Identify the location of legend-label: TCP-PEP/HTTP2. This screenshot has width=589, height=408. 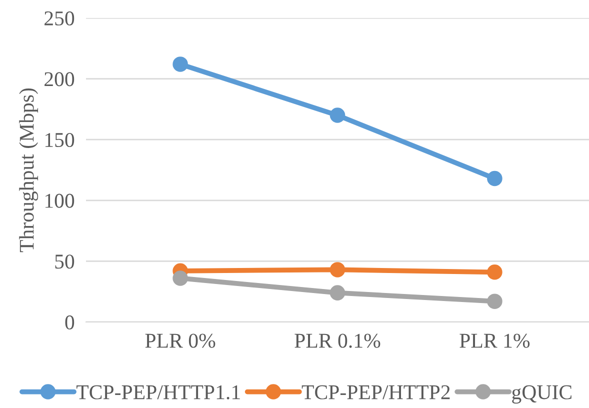
(376, 392).